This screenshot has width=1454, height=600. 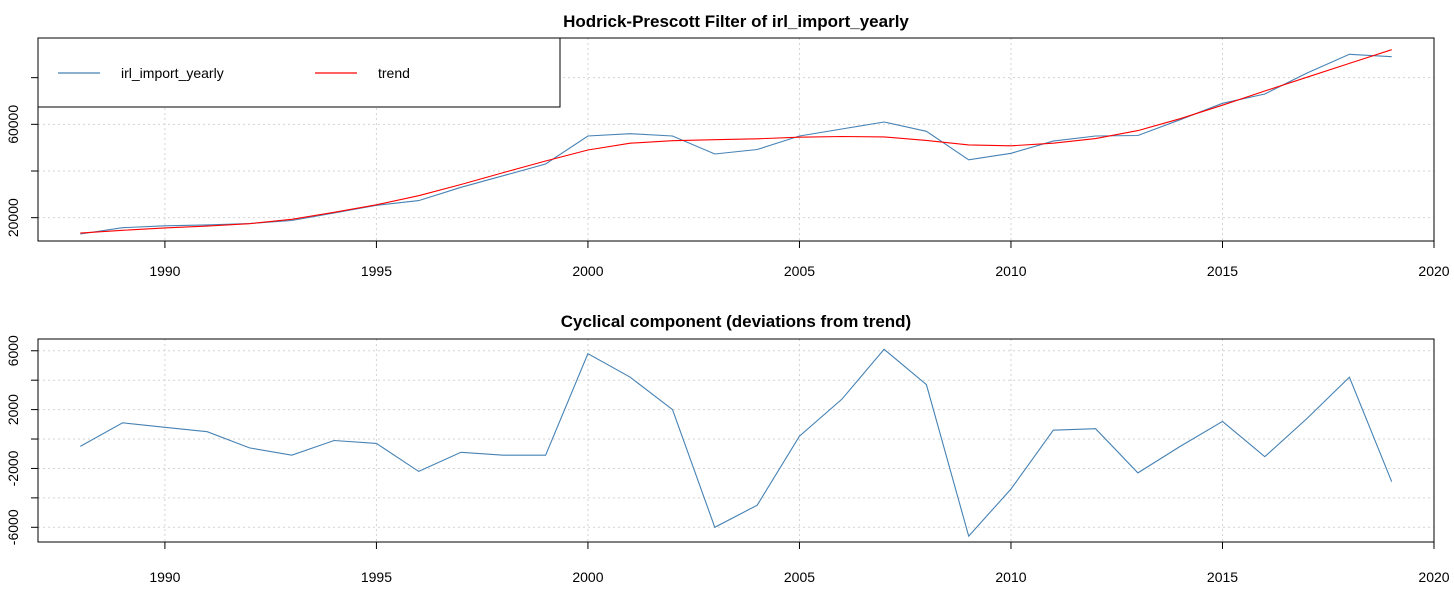 I want to click on y-tick-label: -6000, so click(x=13, y=527).